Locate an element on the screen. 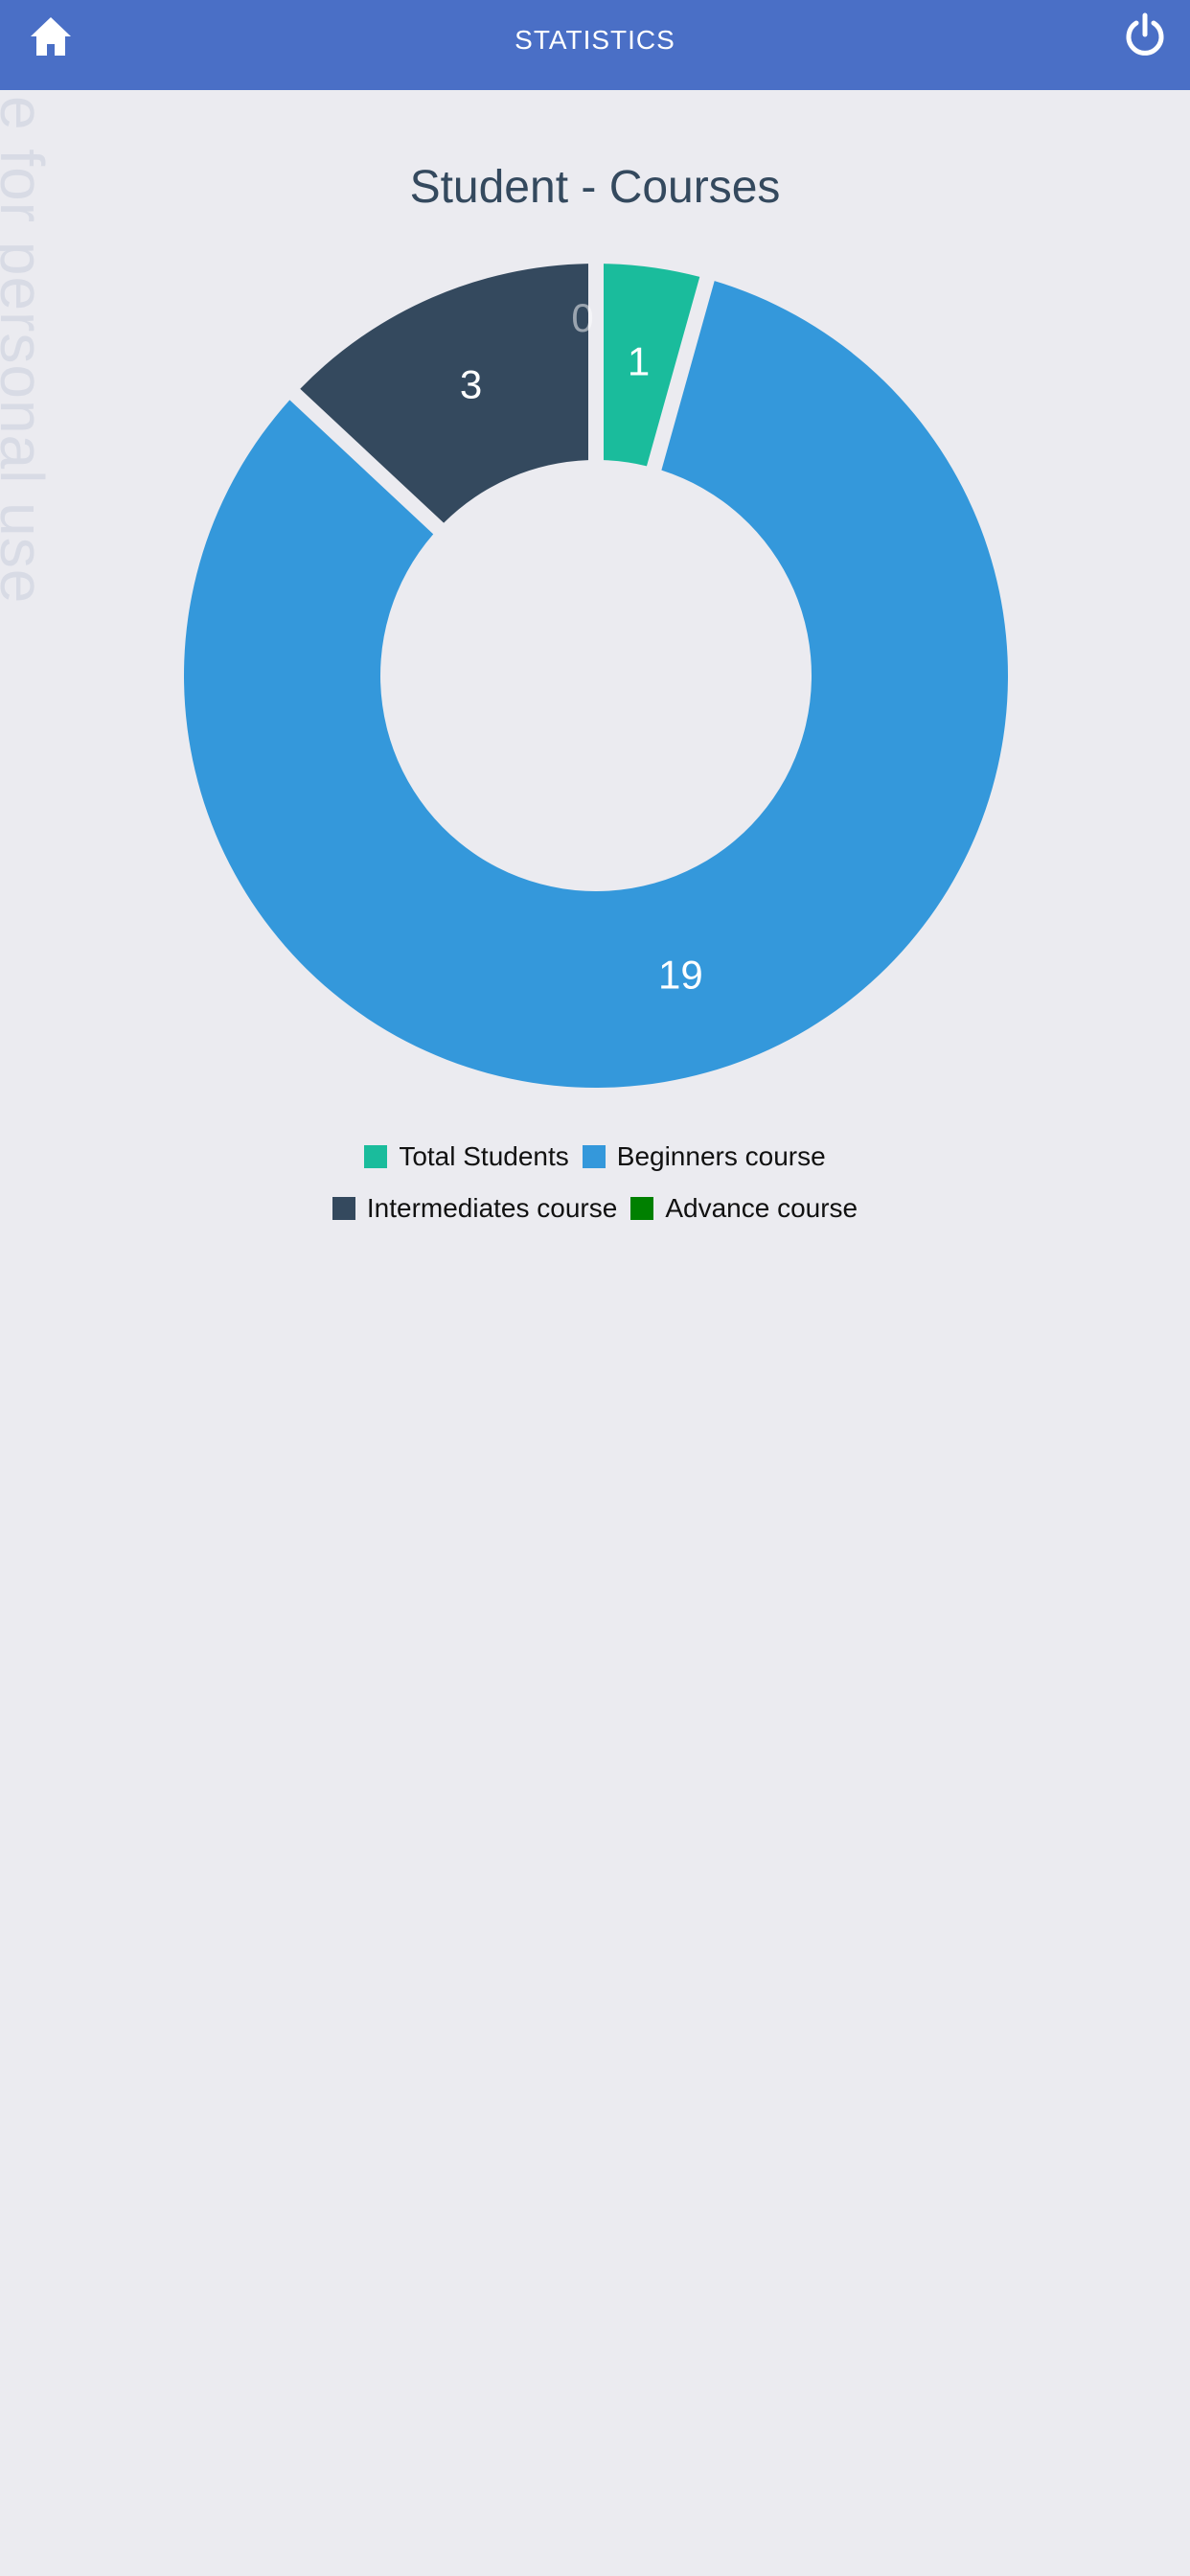 The height and width of the screenshot is (2576, 1190). legend-item-intermediates-course: Intermediates course is located at coordinates (475, 1208).